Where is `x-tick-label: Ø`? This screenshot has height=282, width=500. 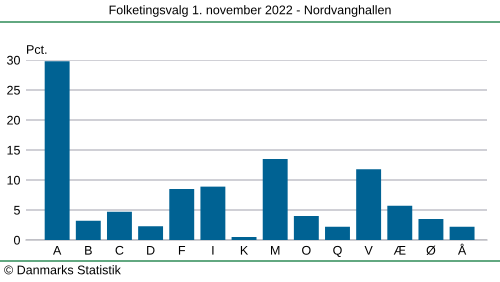 x-tick-label: Ø is located at coordinates (431, 250).